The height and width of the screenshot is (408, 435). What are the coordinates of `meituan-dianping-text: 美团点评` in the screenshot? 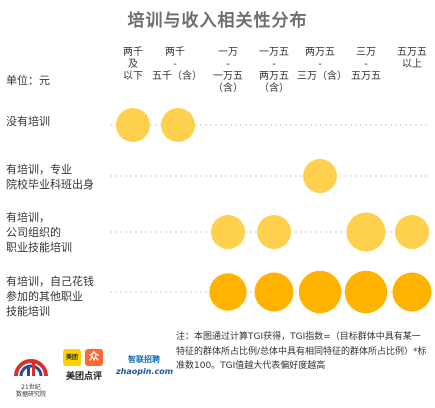 It's located at (83, 377).